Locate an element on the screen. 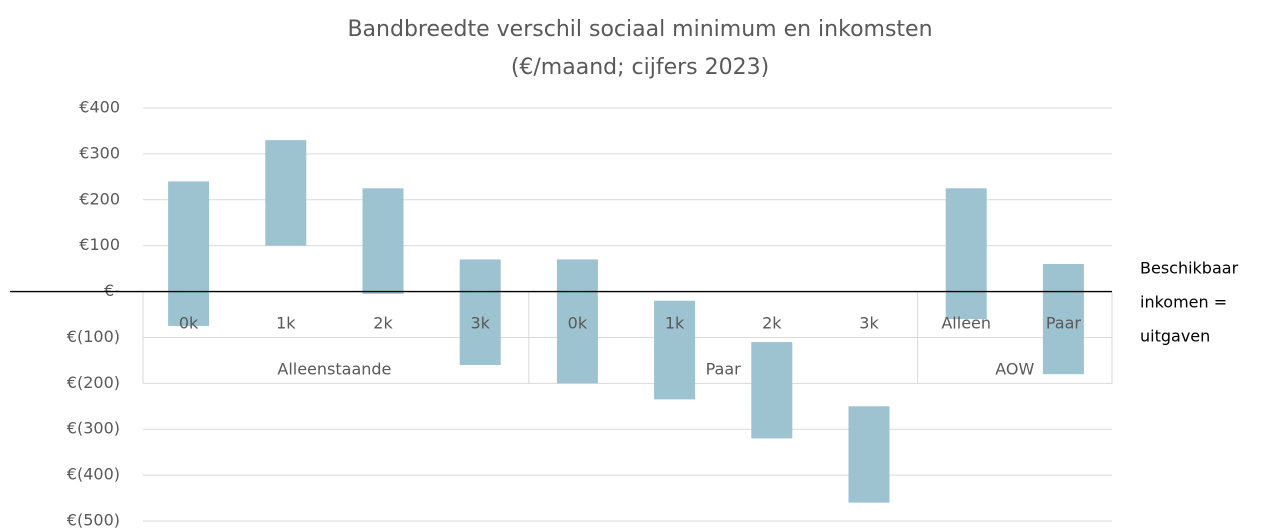 This screenshot has height=532, width=1280. group-label: Paar is located at coordinates (724, 369).